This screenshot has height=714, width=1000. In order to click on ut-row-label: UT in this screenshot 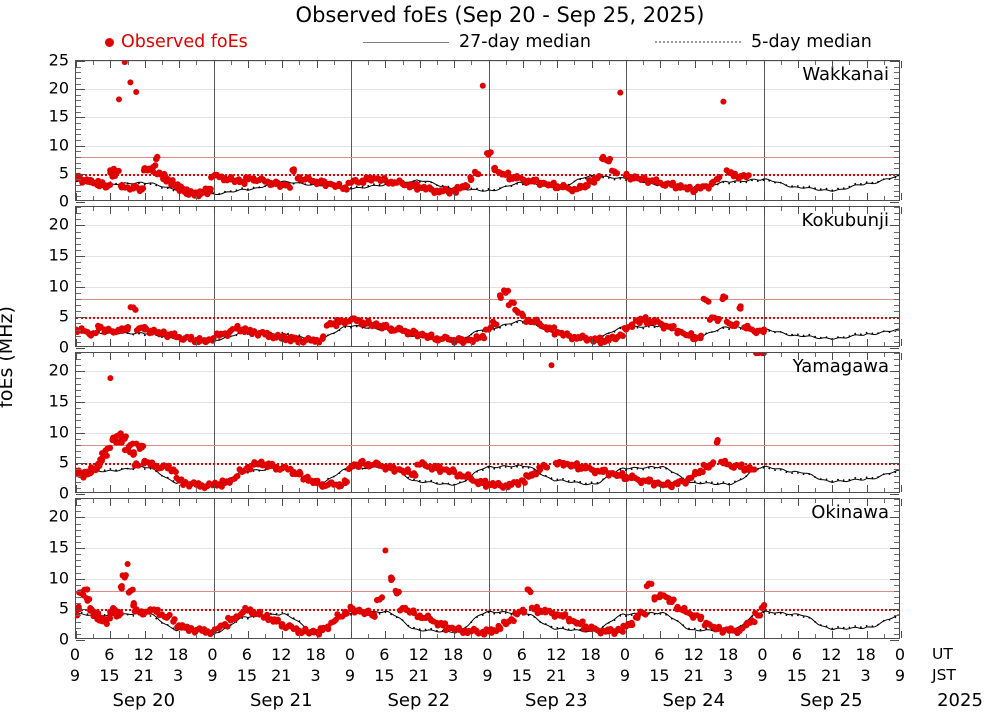, I will do `click(942, 654)`.